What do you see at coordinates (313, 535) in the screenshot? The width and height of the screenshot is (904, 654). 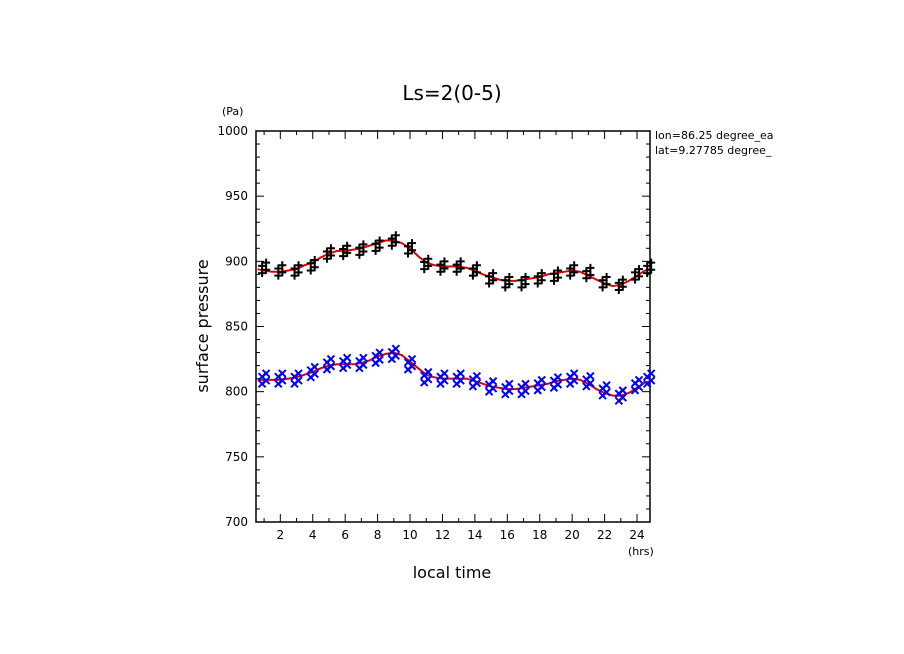 I see `x-tick-label: 4` at bounding box center [313, 535].